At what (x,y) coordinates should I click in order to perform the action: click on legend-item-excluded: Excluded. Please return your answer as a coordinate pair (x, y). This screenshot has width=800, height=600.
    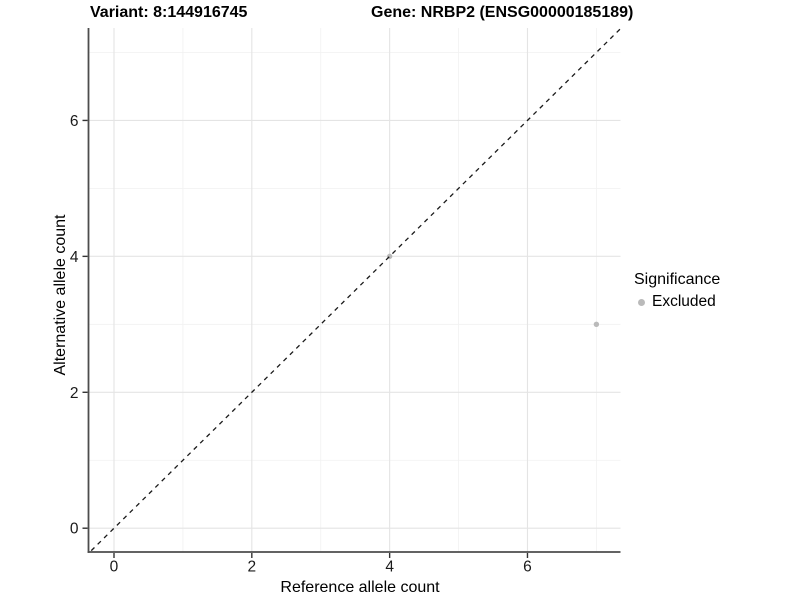
    Looking at the image, I should click on (677, 302).